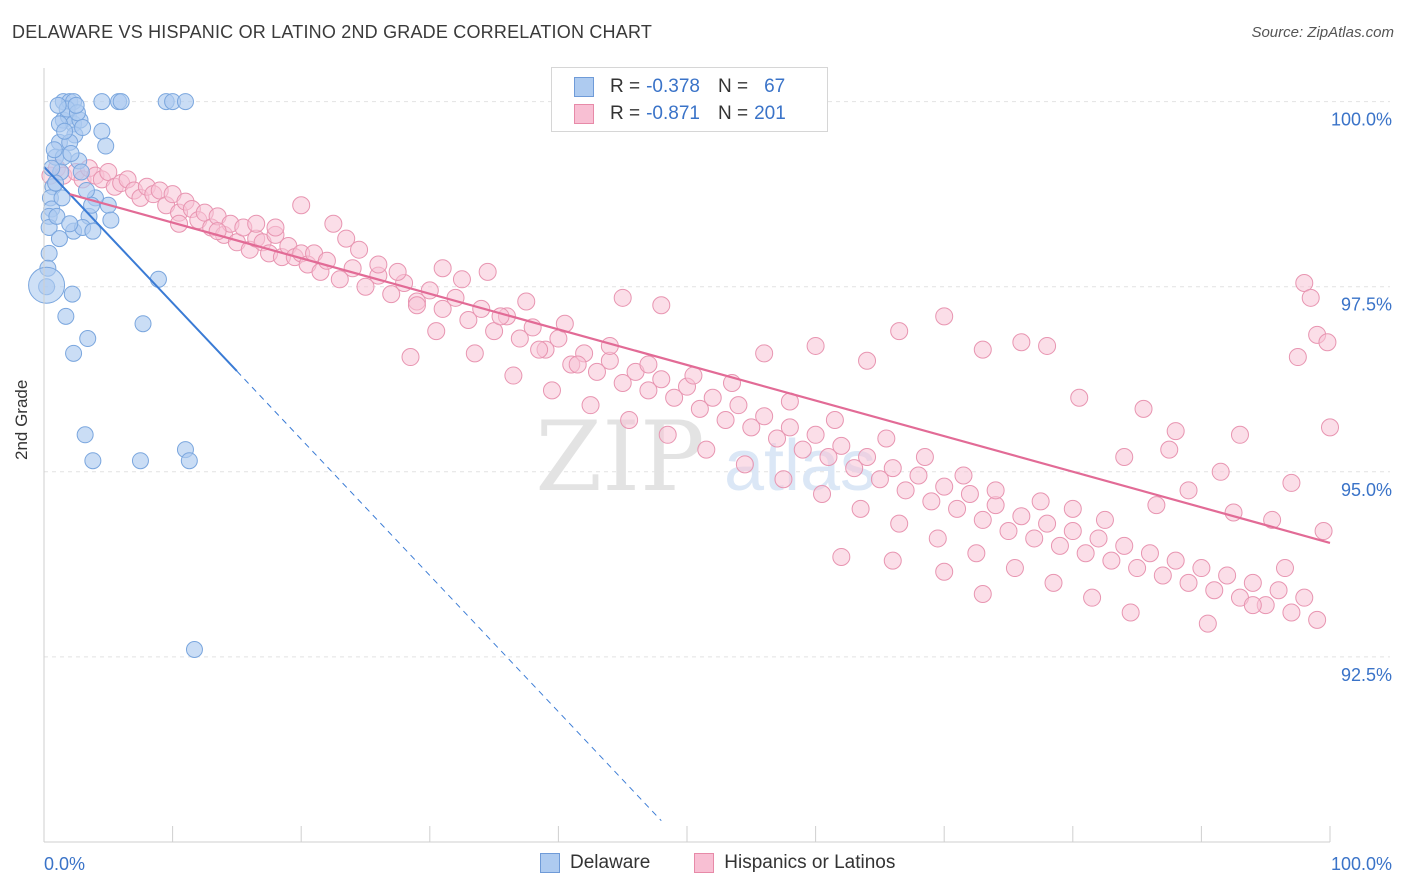  Describe the element at coordinates (733, 86) in the screenshot. I see `legend-n-label: N =` at that location.